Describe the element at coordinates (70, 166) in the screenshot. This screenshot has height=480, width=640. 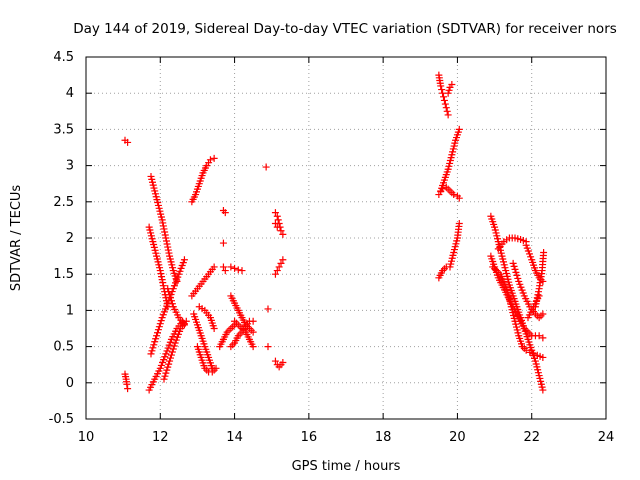
I see `y-tick-label: 3` at that location.